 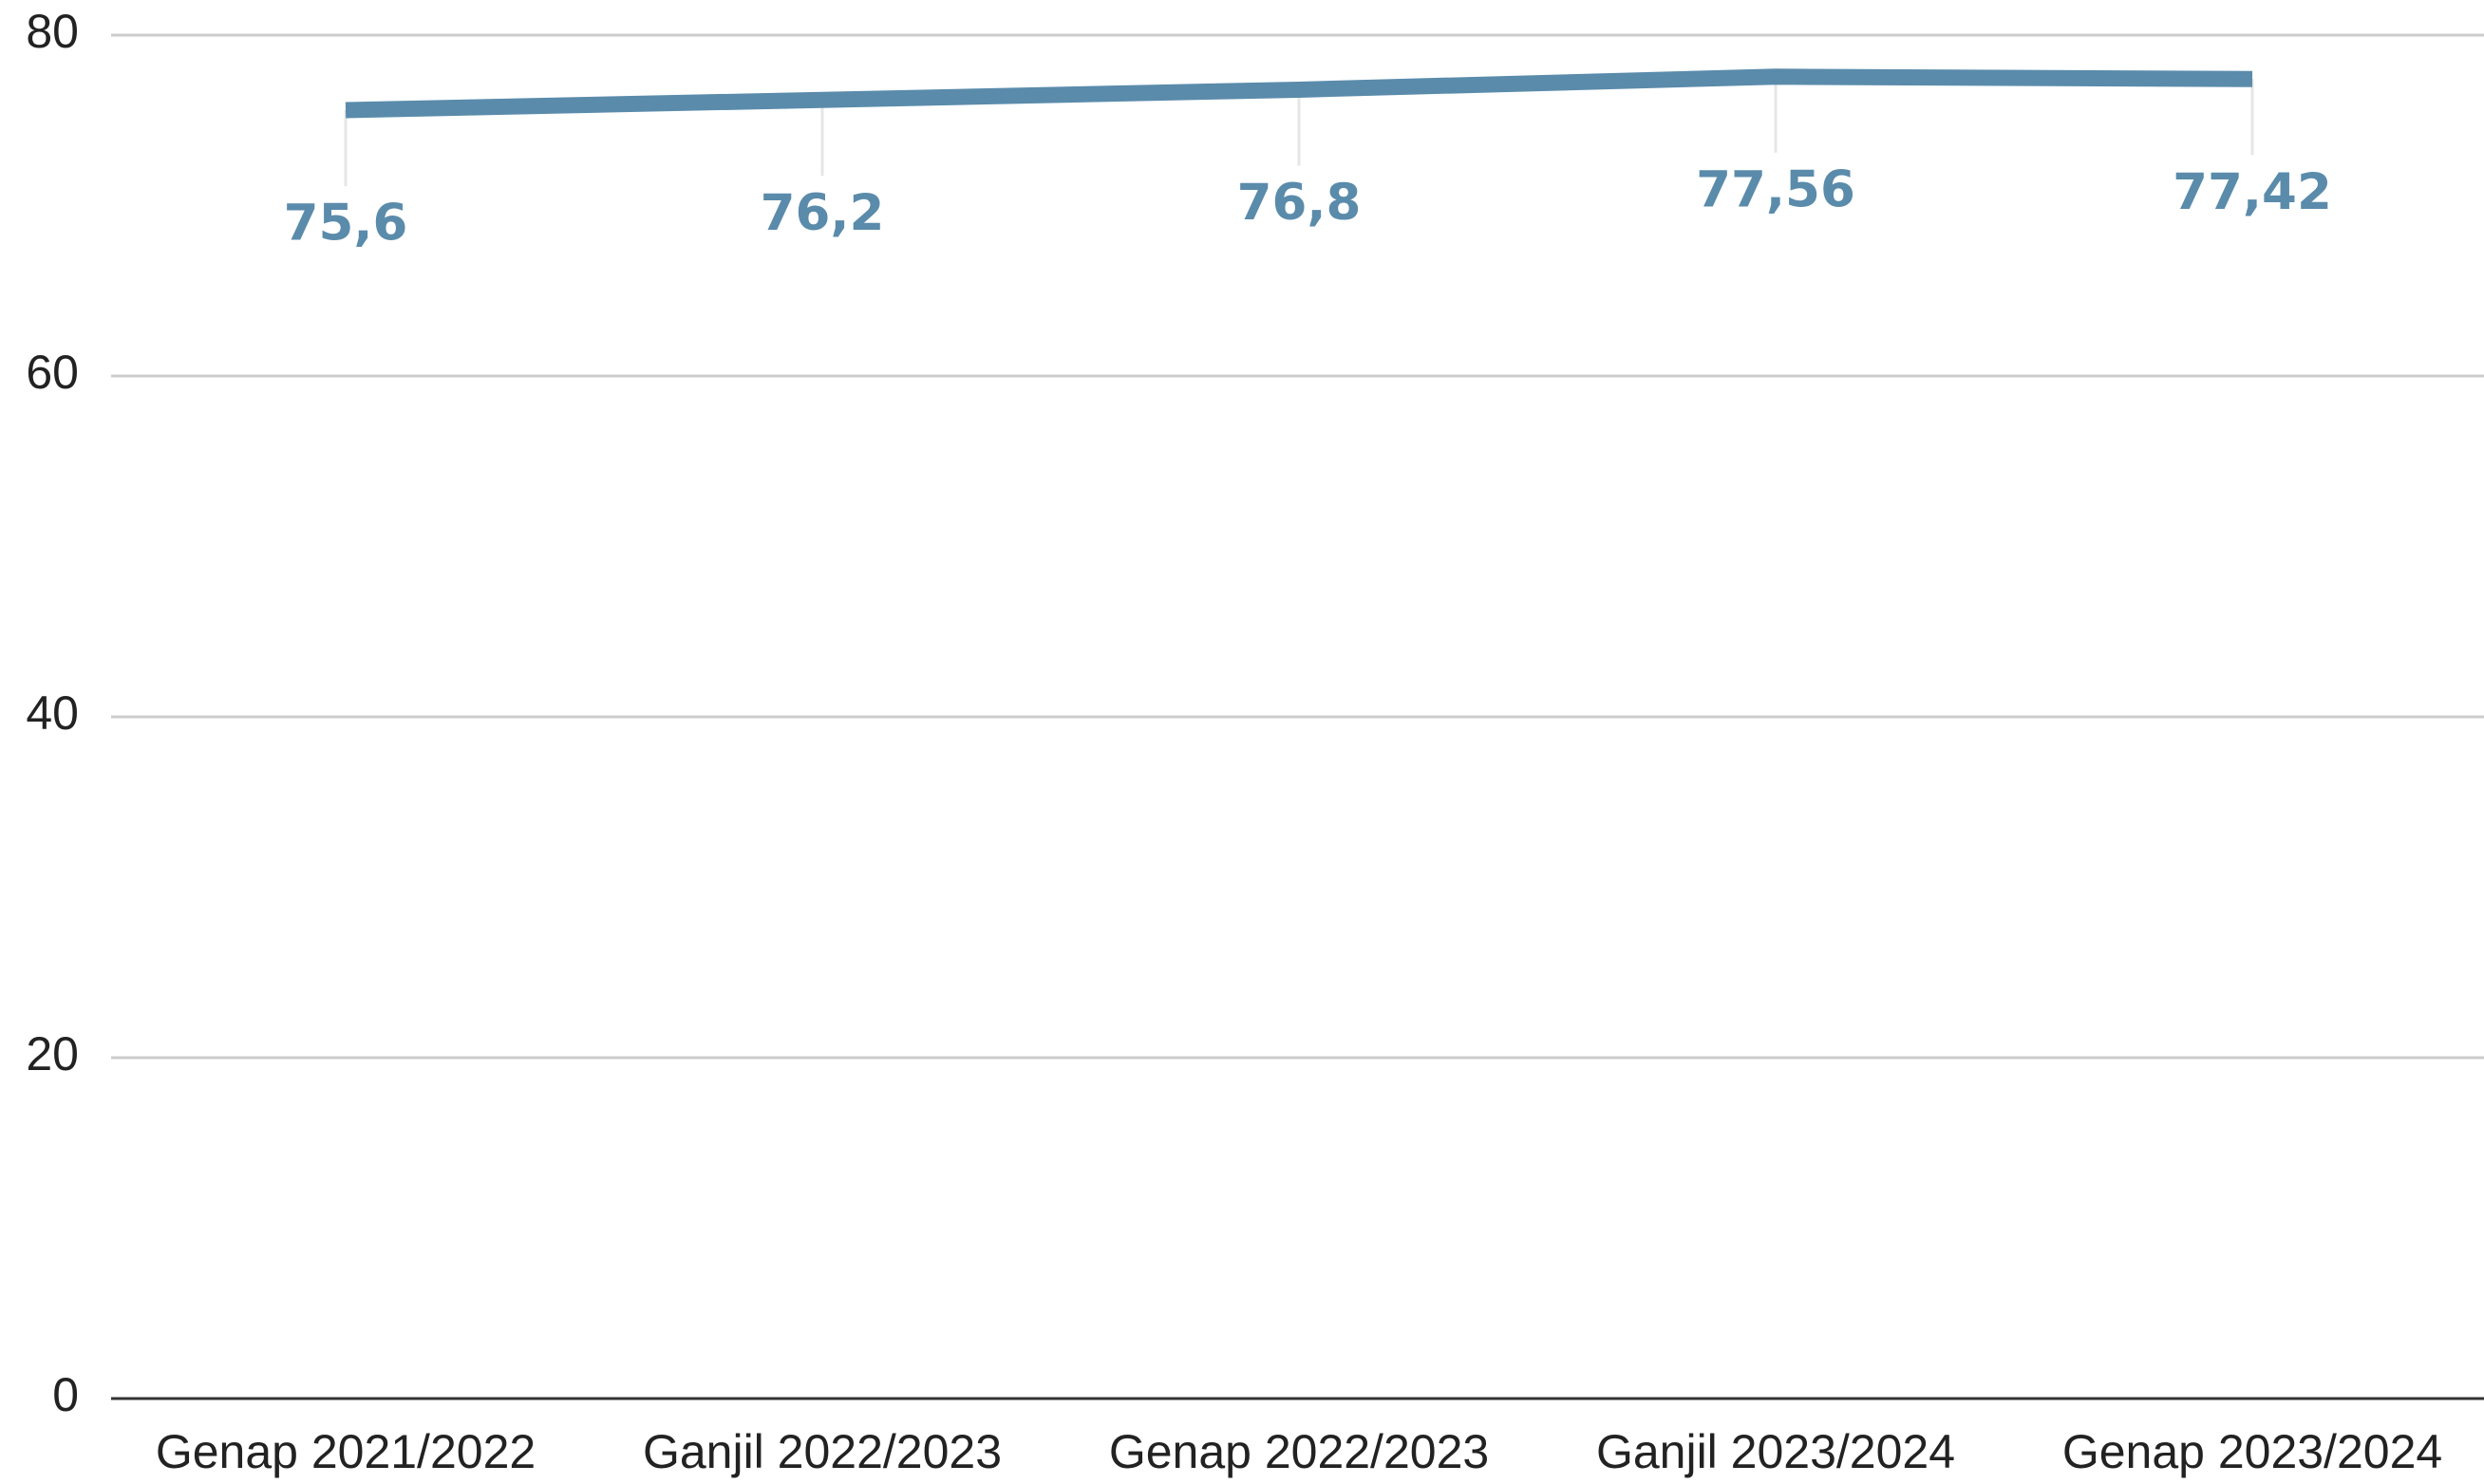 I want to click on y-tick-label: 60, so click(x=52, y=372).